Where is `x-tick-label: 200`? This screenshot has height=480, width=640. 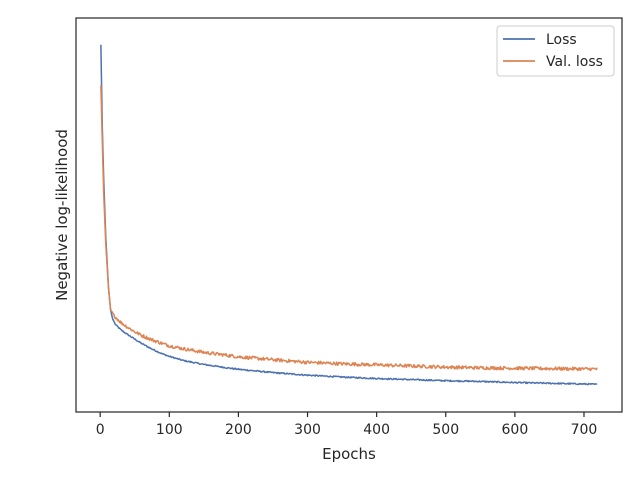 x-tick-label: 200 is located at coordinates (238, 430).